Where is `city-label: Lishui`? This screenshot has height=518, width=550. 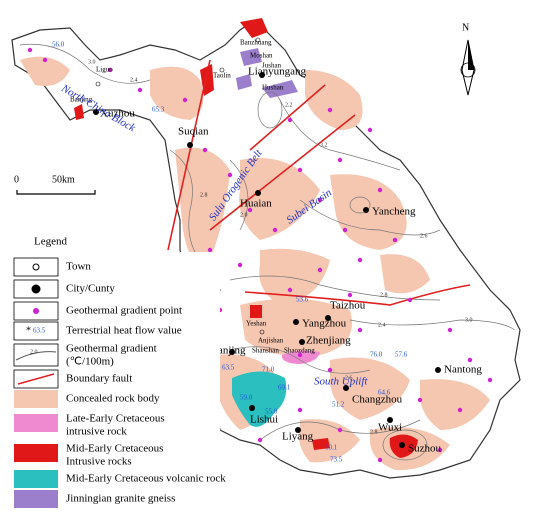
city-label: Lishui is located at coordinates (264, 420).